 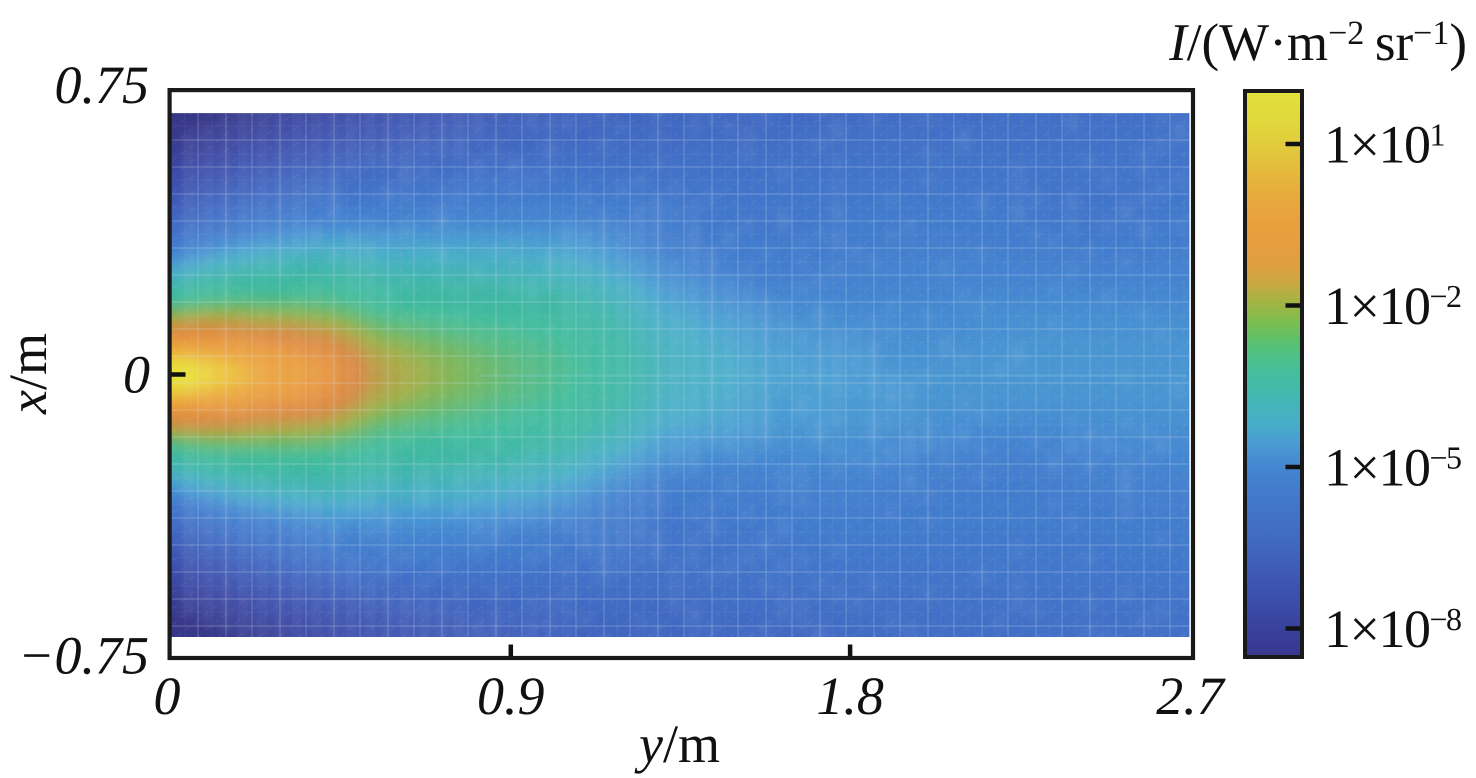 I want to click on svg-text: 0.9, so click(x=511, y=696).